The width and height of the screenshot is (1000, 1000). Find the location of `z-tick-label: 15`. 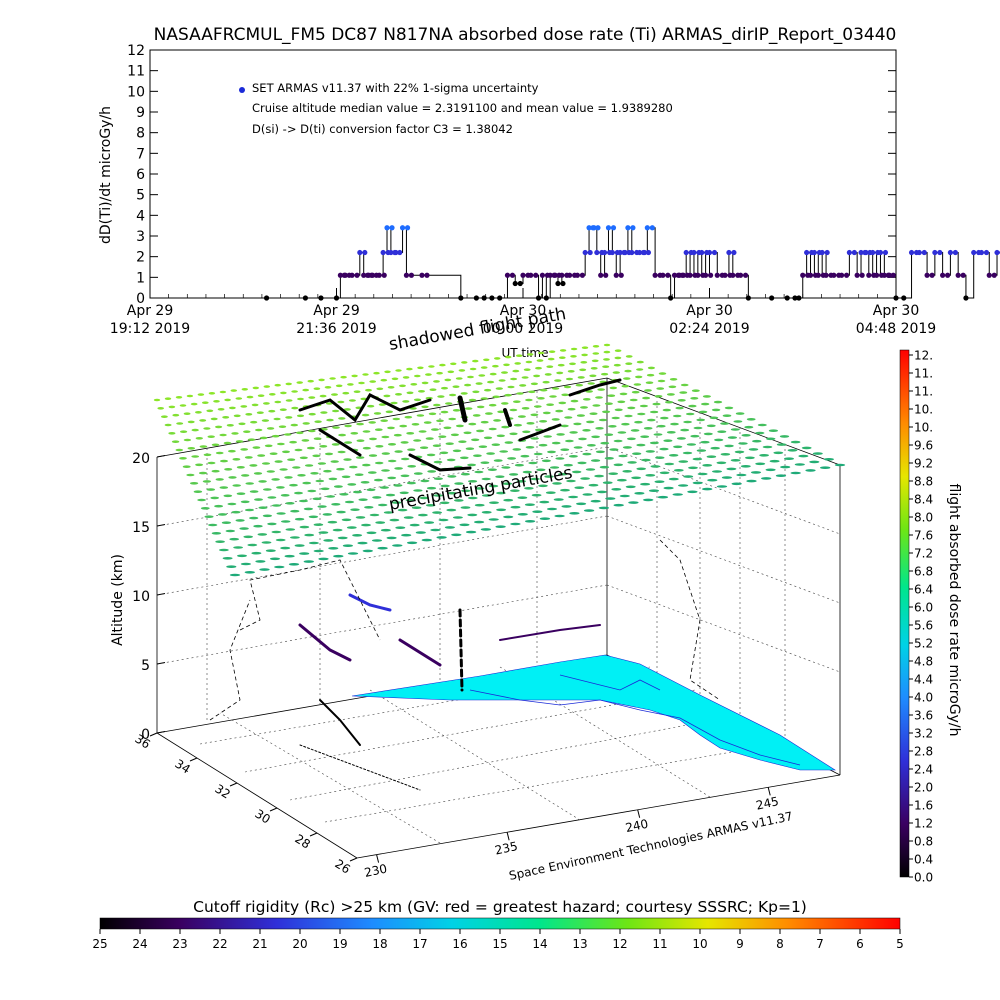

z-tick-label: 15 is located at coordinates (141, 528).